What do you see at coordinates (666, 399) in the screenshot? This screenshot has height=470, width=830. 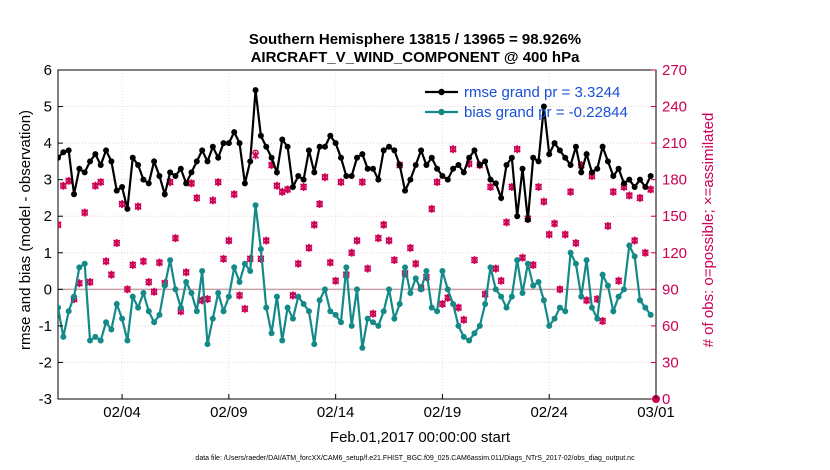 I see `tick-label-right: 0` at bounding box center [666, 399].